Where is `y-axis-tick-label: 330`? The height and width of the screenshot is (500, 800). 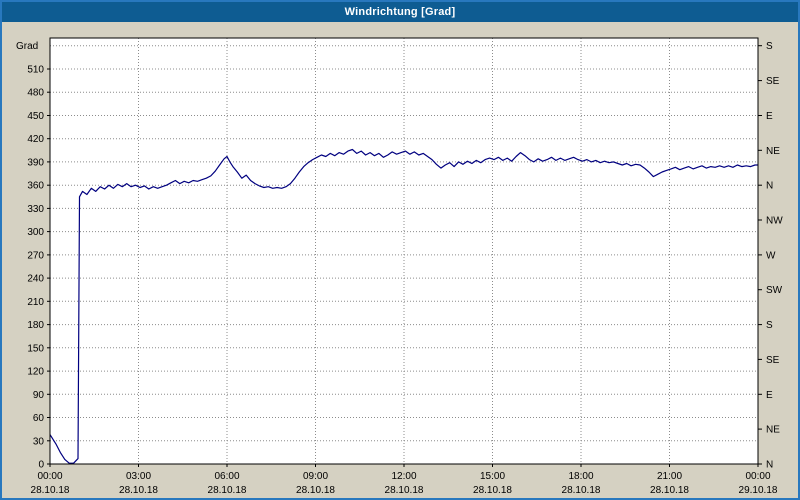
y-axis-tick-label: 330 is located at coordinates (35, 209).